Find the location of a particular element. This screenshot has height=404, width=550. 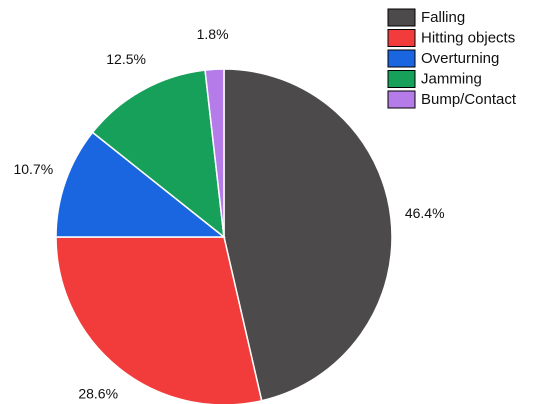

slice-label: 10.7% is located at coordinates (33, 169).